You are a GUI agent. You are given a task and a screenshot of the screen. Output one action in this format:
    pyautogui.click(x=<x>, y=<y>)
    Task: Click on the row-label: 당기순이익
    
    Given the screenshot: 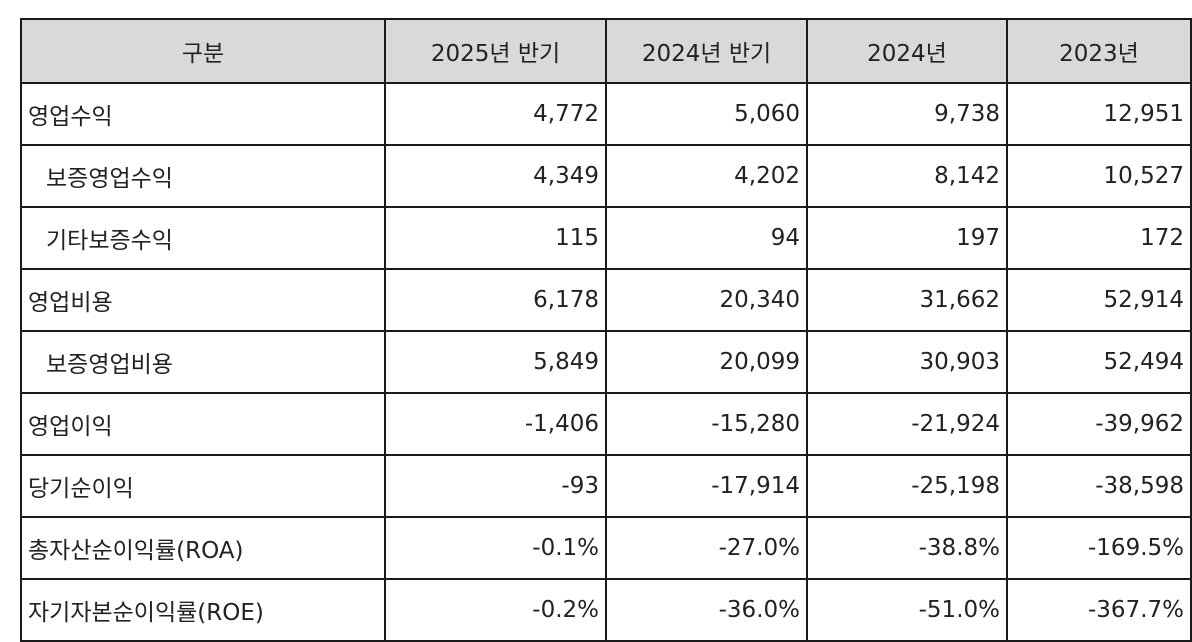 What is the action you would take?
    pyautogui.click(x=203, y=486)
    